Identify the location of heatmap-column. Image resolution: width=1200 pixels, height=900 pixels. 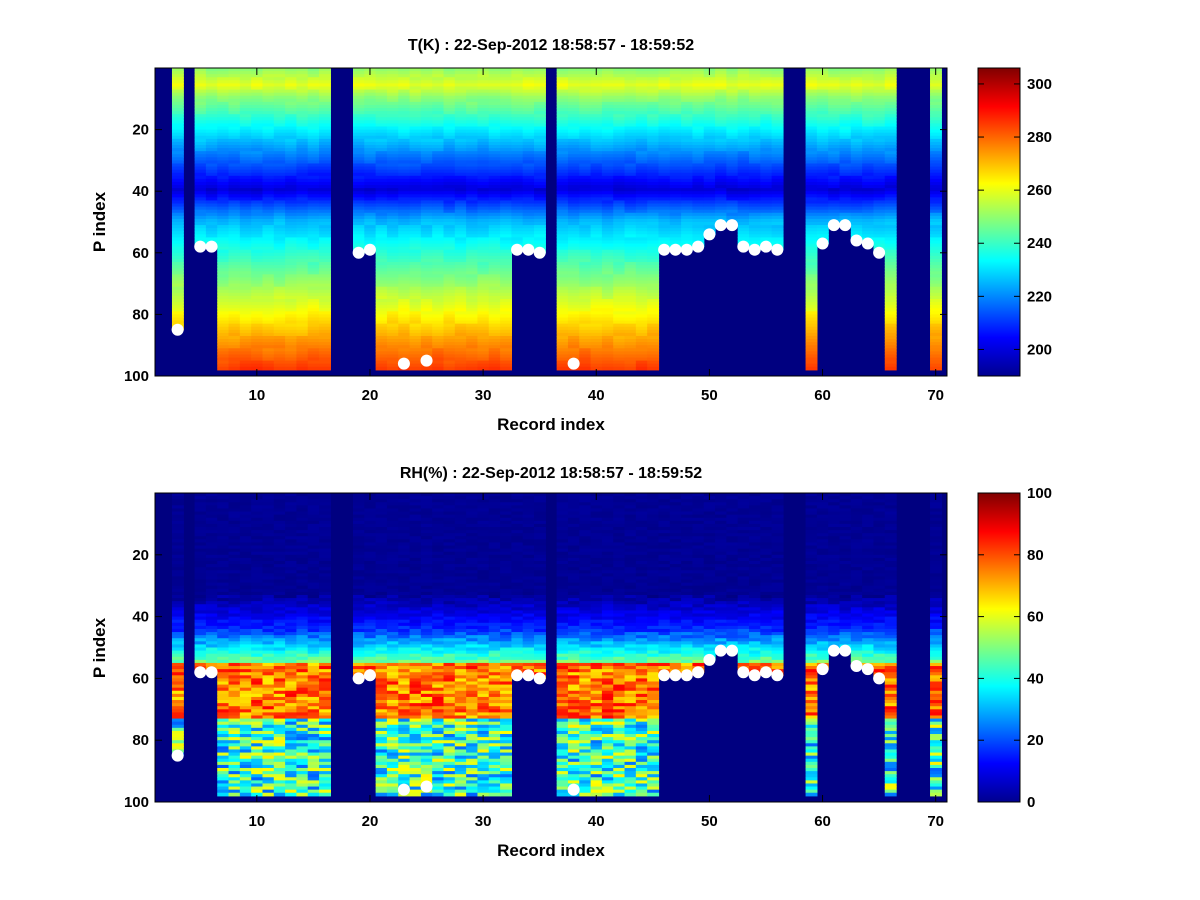
(777, 159).